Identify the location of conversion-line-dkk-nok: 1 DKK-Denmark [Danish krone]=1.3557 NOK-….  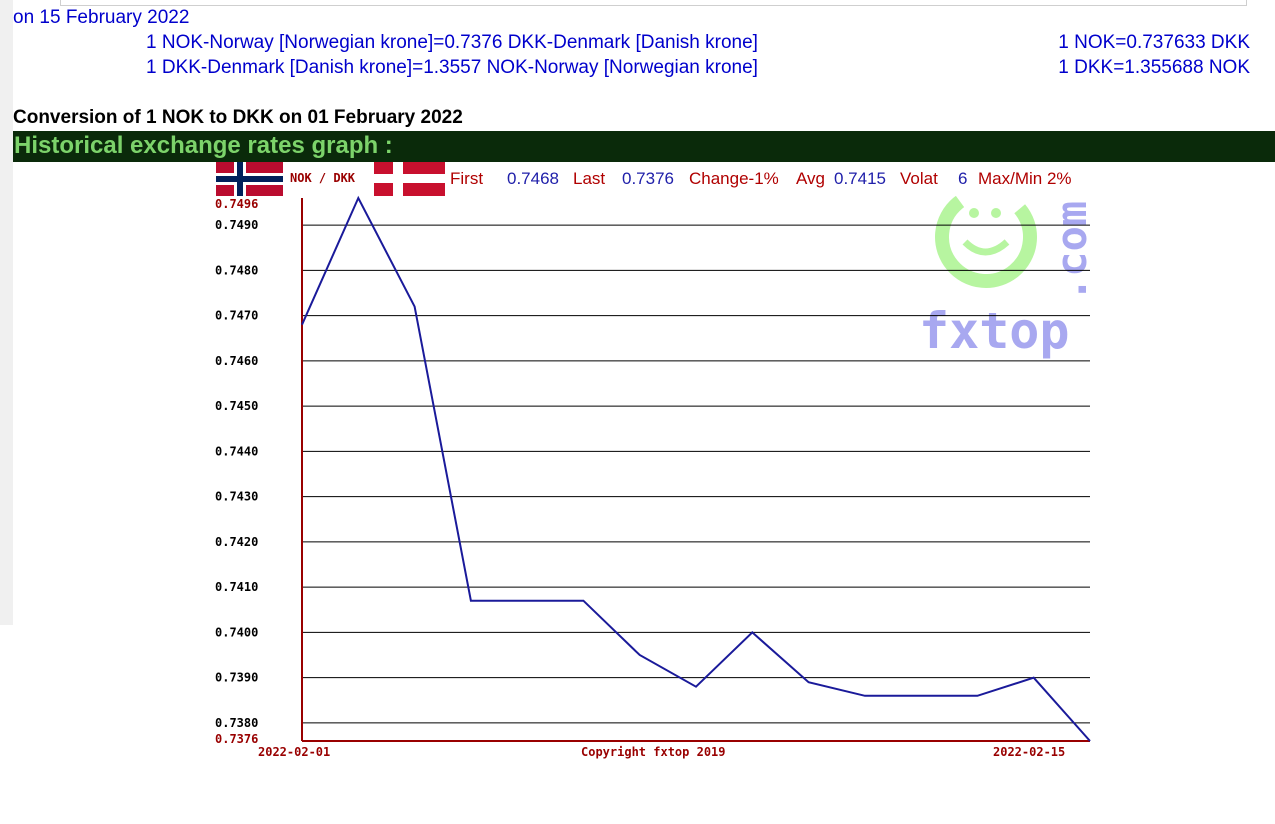
(452, 67).